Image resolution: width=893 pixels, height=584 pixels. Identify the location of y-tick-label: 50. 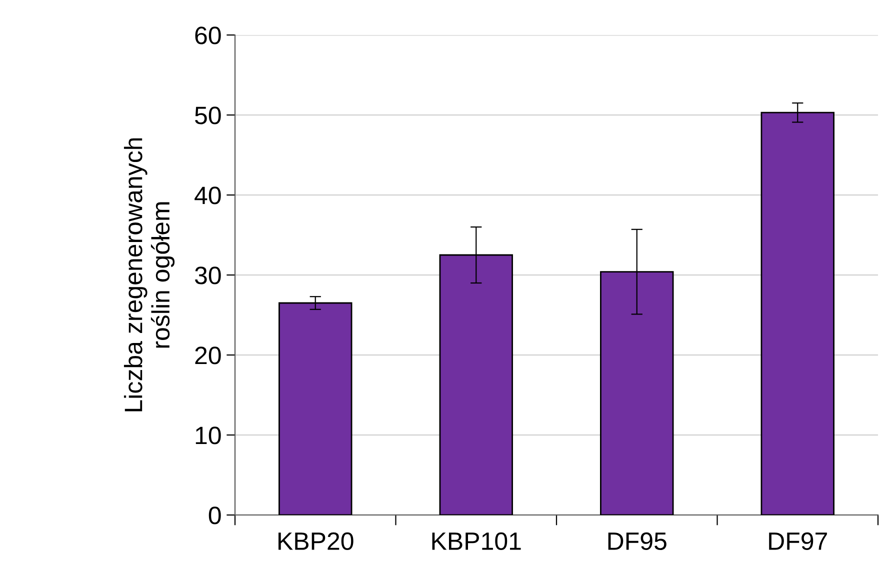
(208, 115).